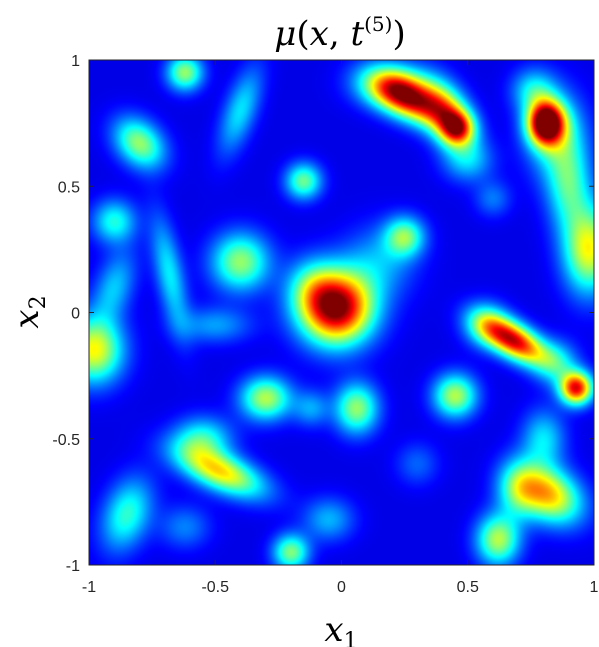 The image size is (599, 647). What do you see at coordinates (351, 638) in the screenshot?
I see `x-axis-label-subscript: 1` at bounding box center [351, 638].